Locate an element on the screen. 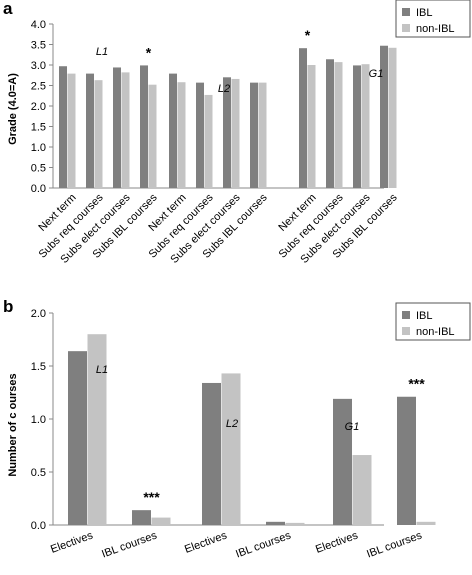  y-axis-label: Grade (4.0=A) is located at coordinates (13, 109).